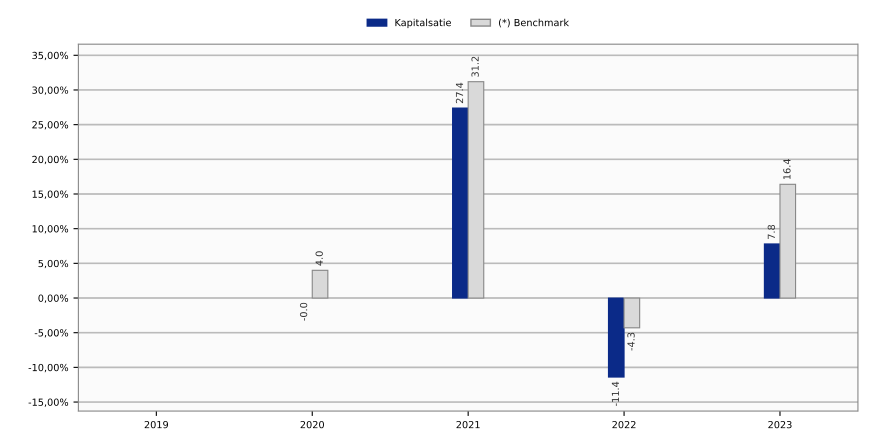  I want to click on x-tick-label: 2020, so click(312, 424).